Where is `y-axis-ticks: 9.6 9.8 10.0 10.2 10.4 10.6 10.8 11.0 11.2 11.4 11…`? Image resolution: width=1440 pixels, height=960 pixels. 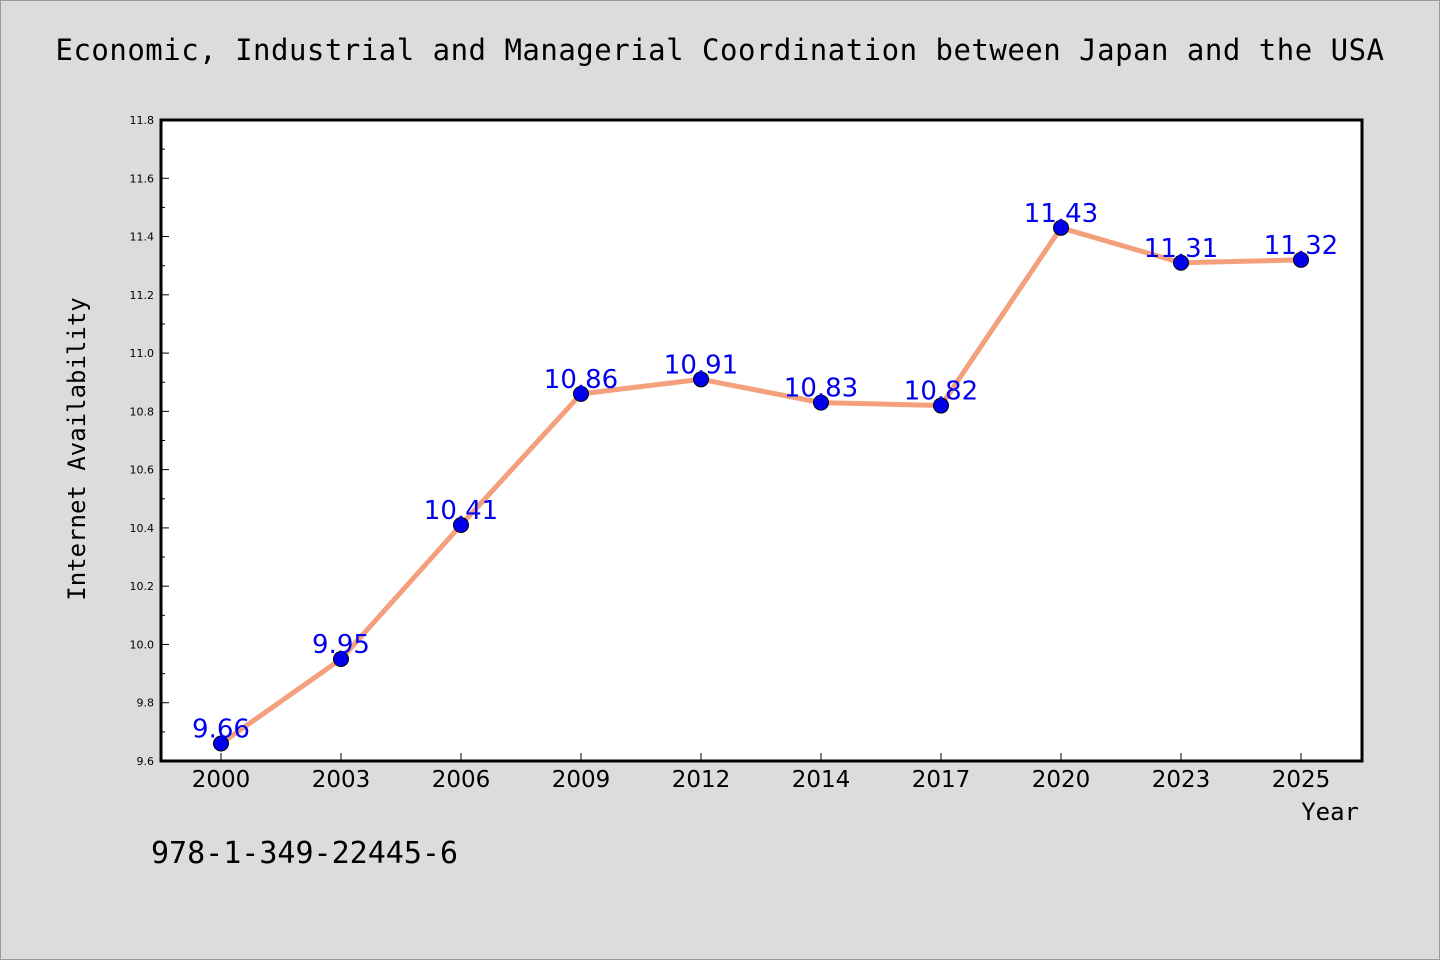 y-axis-ticks: 9.6 9.8 10.0 10.2 10.4 10.6 10.8 11.0 11.2 11.4 11… is located at coordinates (149, 441).